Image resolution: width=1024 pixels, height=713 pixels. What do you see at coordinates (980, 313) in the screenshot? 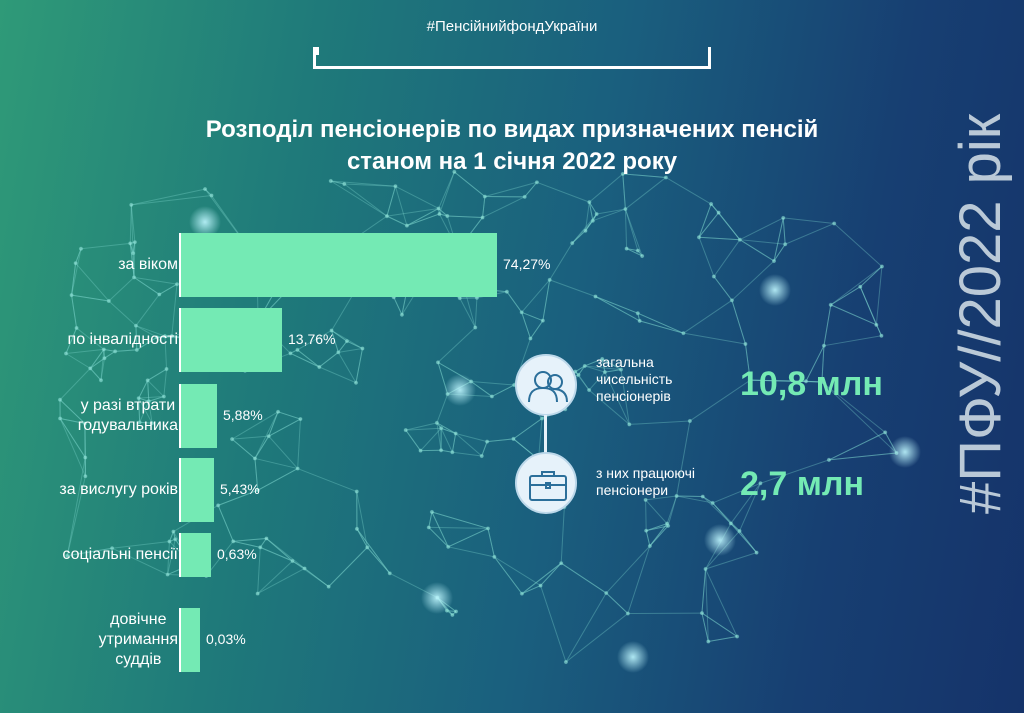
I see `vertical-hashtag: #ПФУ//2022 рік` at bounding box center [980, 313].